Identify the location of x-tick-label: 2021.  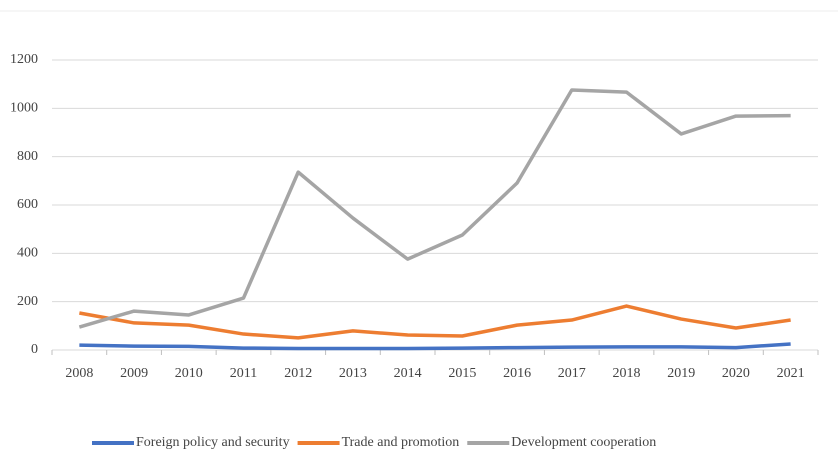
(791, 373).